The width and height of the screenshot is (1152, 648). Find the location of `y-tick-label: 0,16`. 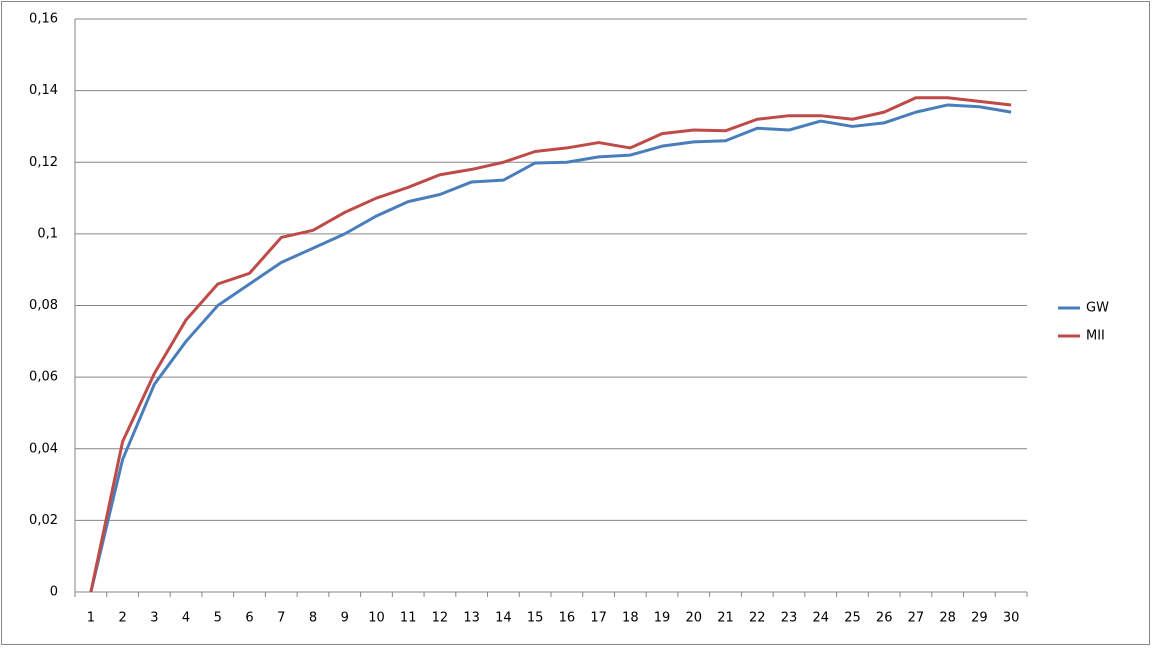

y-tick-label: 0,16 is located at coordinates (43, 19).